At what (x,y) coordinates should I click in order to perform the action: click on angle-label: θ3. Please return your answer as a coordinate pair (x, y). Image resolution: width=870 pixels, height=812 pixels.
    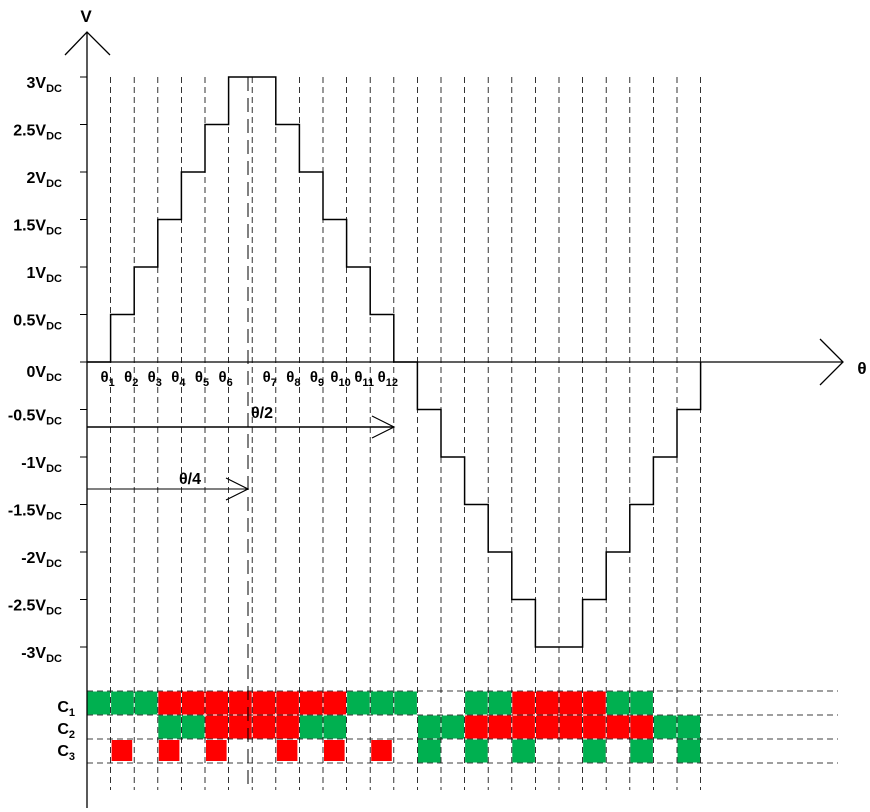
    Looking at the image, I should click on (155, 379).